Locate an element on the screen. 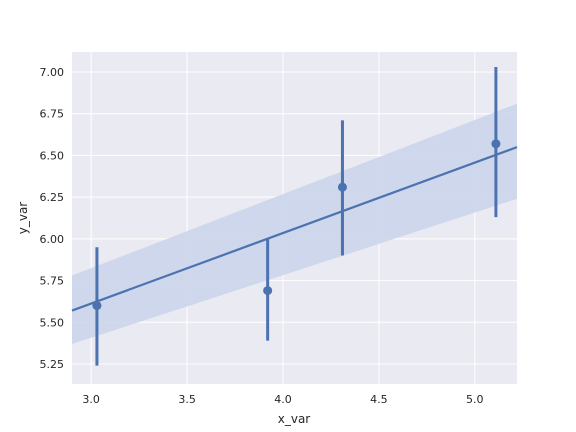 The height and width of the screenshot is (432, 576). y-tick-label: 6.50 is located at coordinates (52, 155).